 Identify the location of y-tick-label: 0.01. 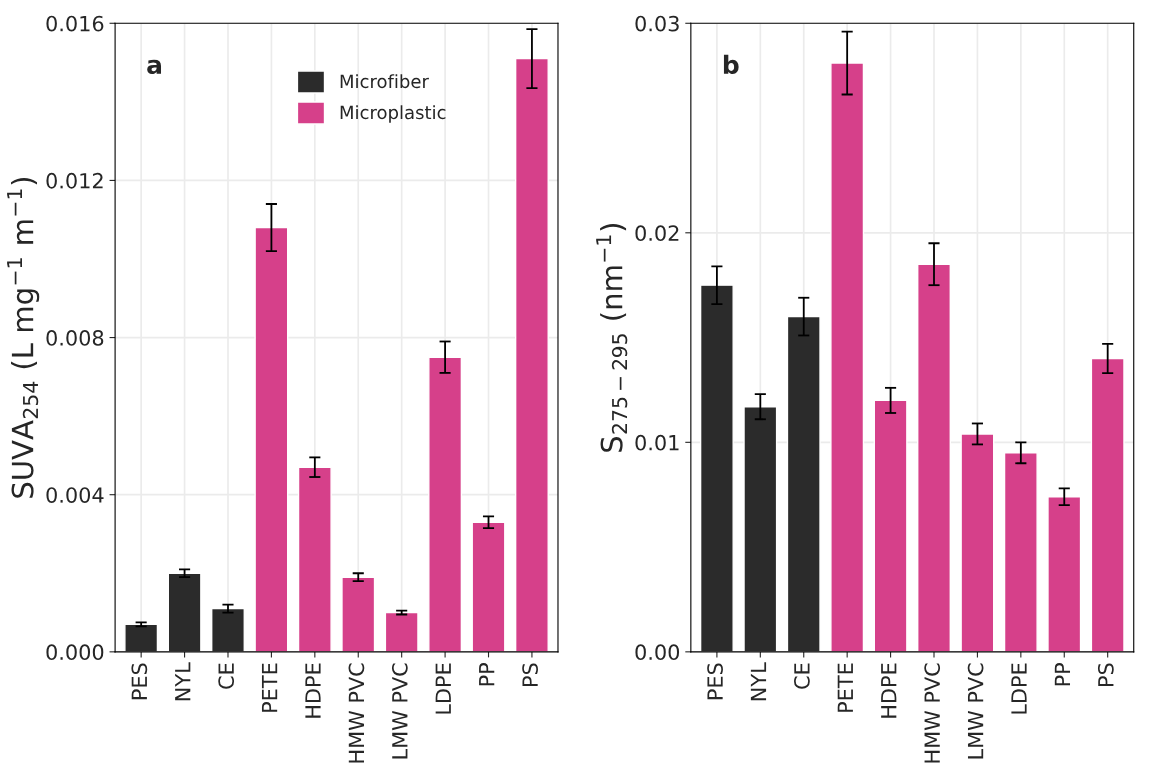
(657, 442).